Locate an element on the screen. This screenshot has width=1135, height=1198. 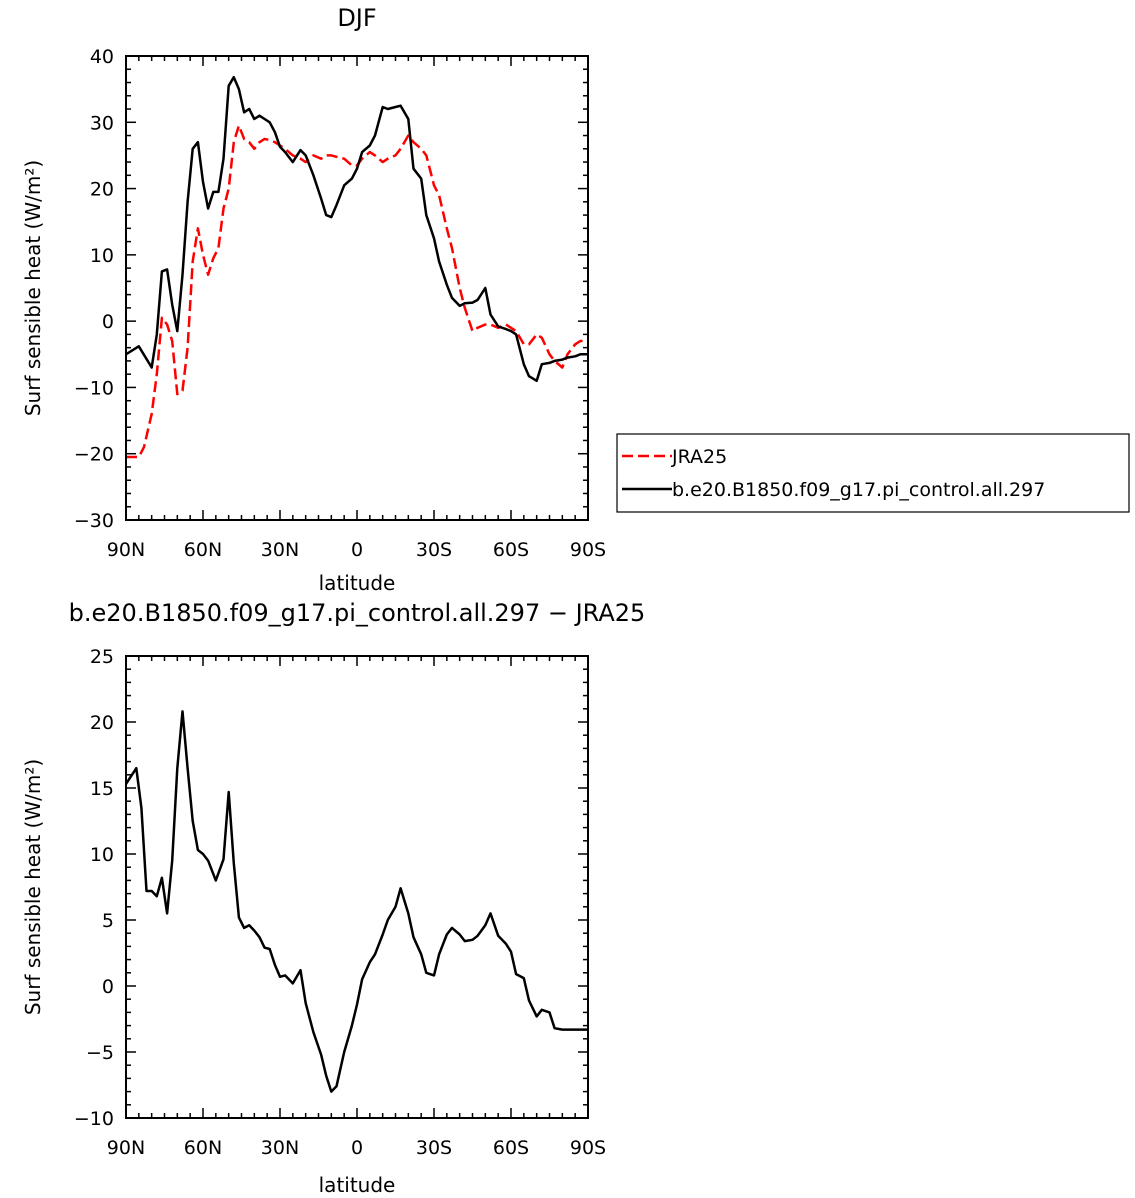
top-y-tick-label: −30 is located at coordinates (94, 521).